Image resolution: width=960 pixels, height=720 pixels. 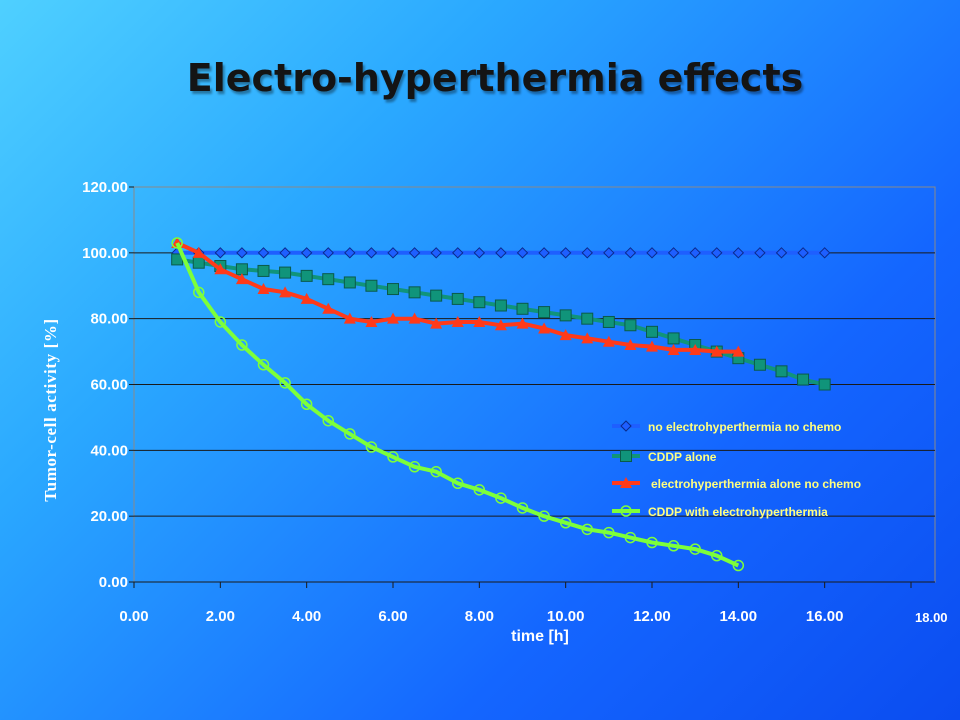 What do you see at coordinates (306, 616) in the screenshot?
I see `x-tick-label: 4.00` at bounding box center [306, 616].